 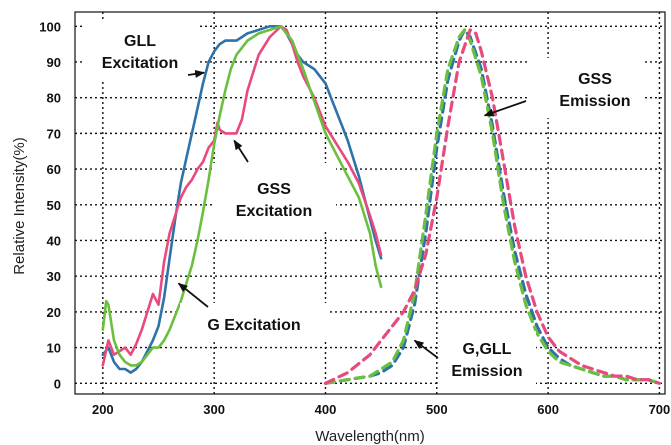 I want to click on y-tick-label: 60, so click(x=54, y=169).